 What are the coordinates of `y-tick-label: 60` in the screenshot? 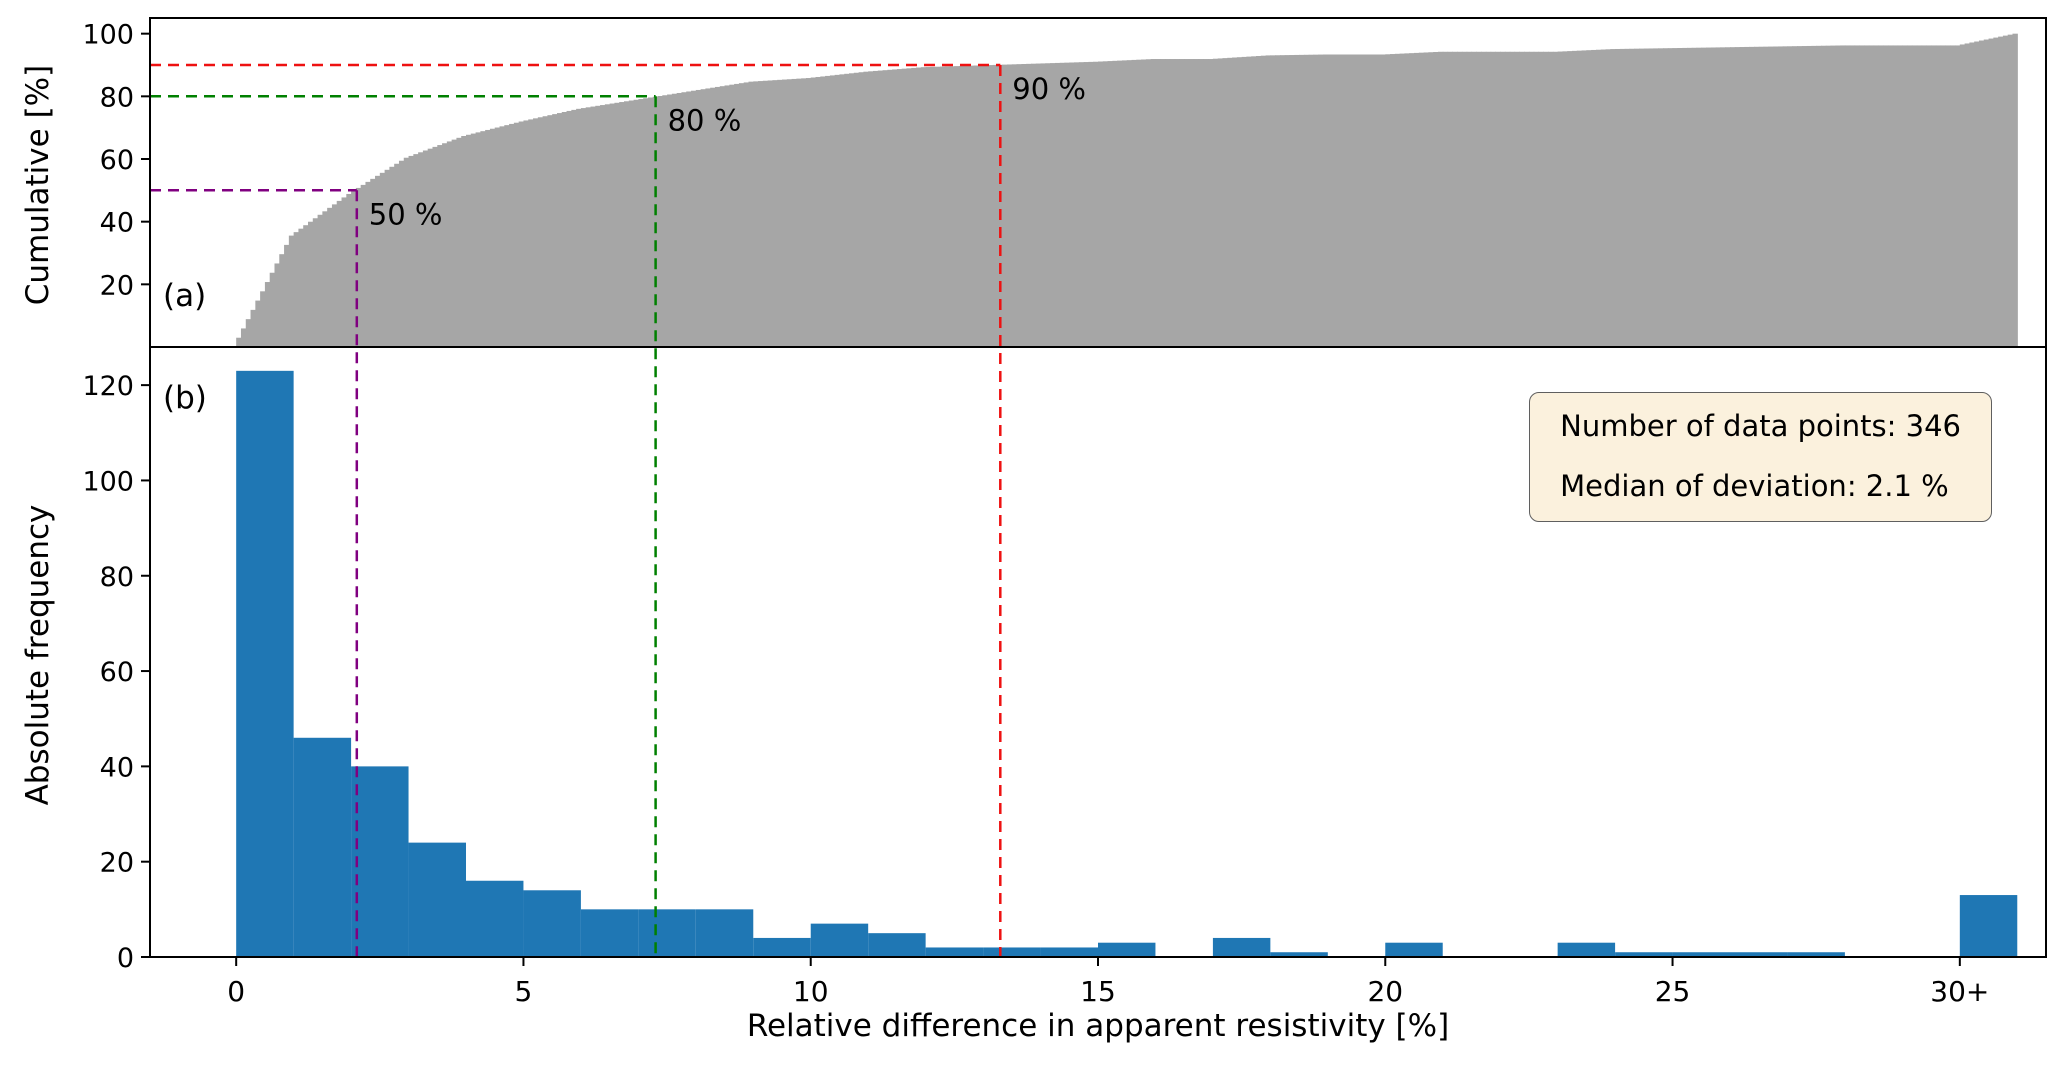 It's located at (117, 672).